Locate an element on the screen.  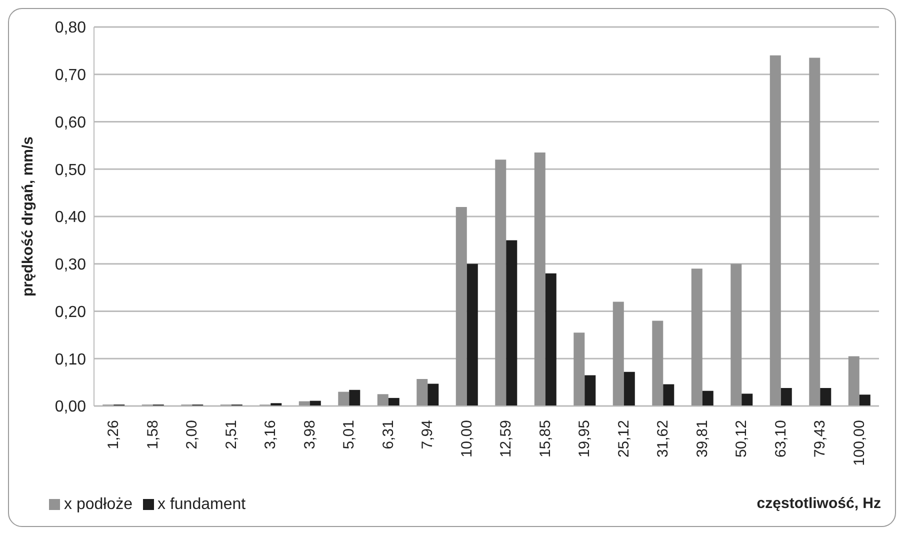
x-tick-label: 15,85 is located at coordinates (545, 439).